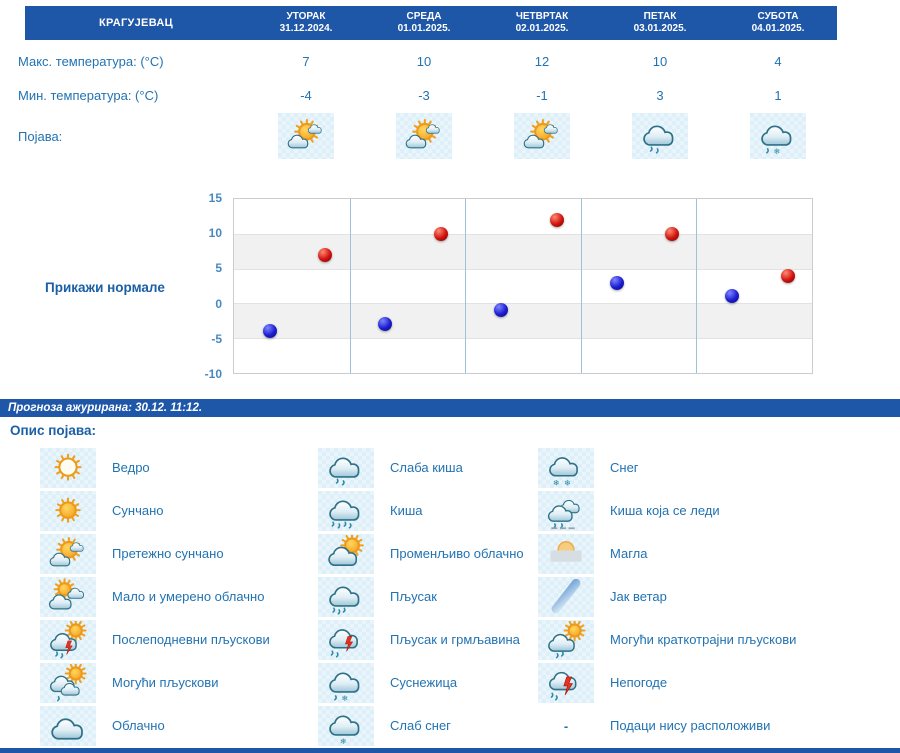  Describe the element at coordinates (778, 16) in the screenshot. I see `day-name: СУБОТА` at that location.